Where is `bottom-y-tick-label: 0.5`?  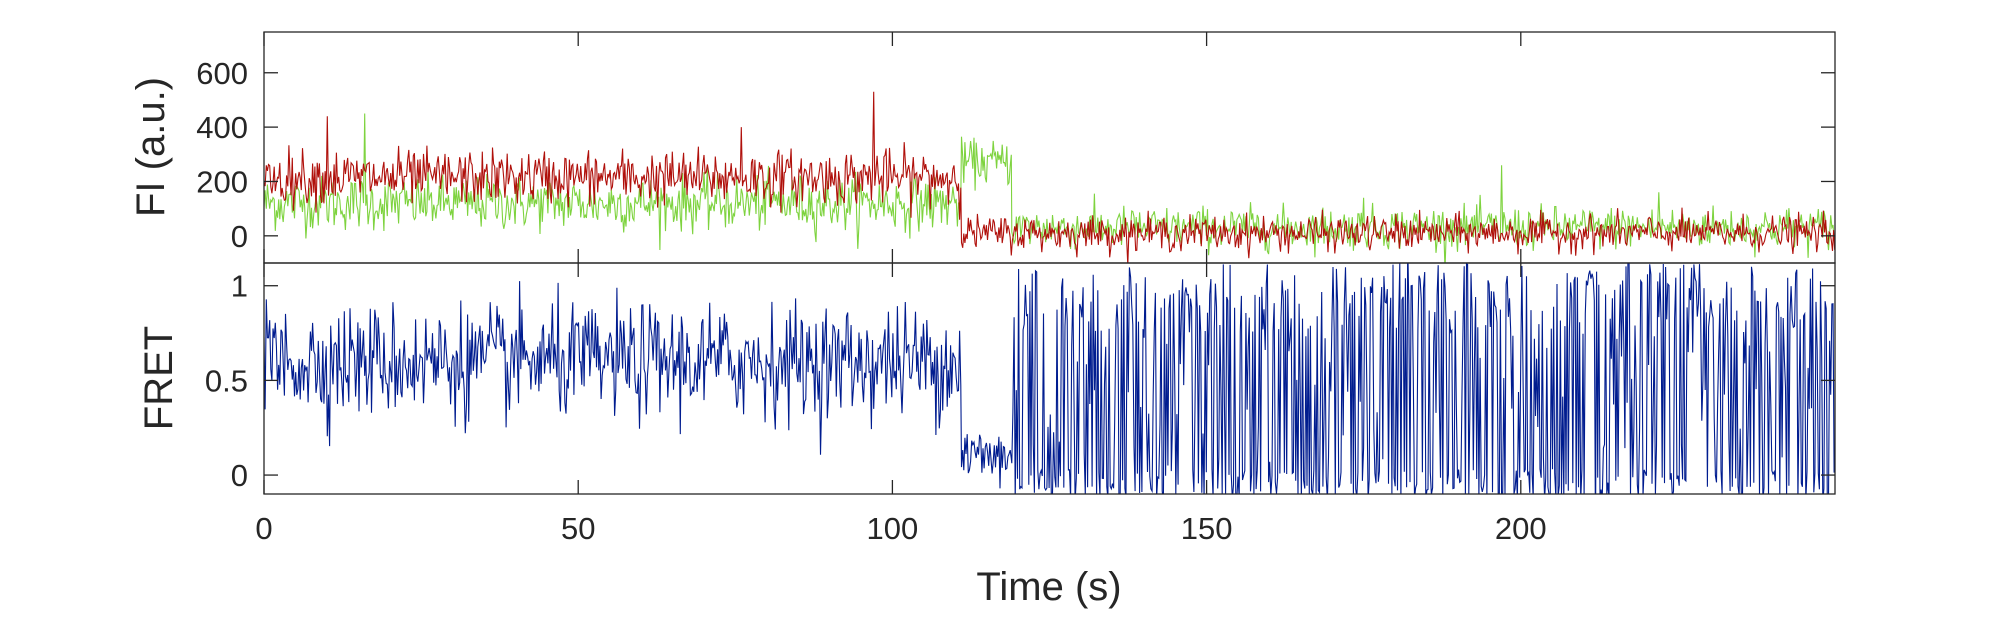 bottom-y-tick-label: 0.5 is located at coordinates (226, 380).